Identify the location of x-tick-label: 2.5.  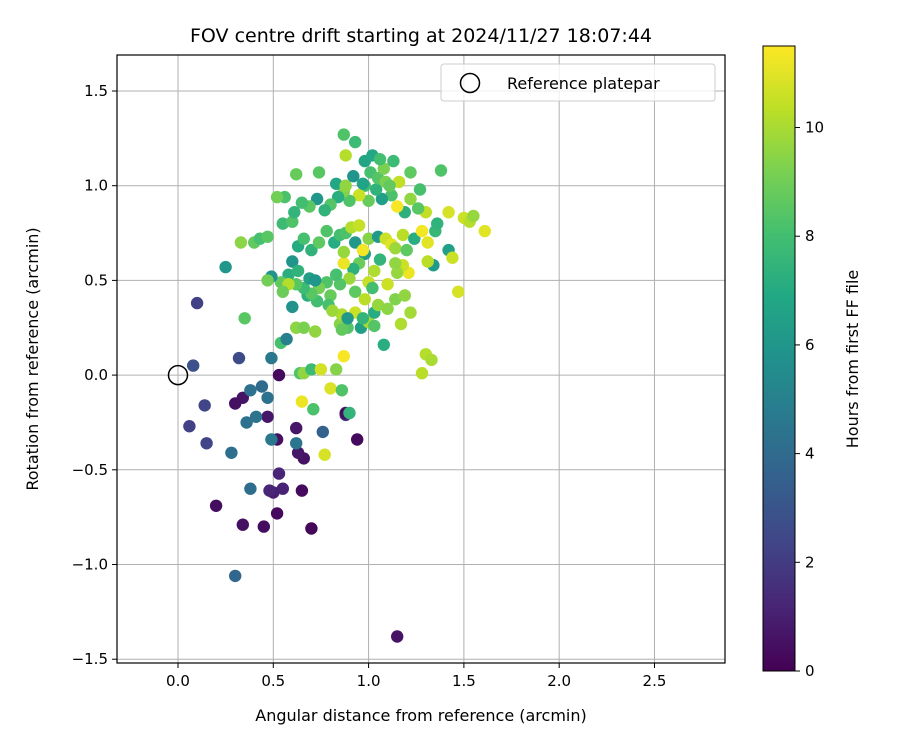
(655, 681).